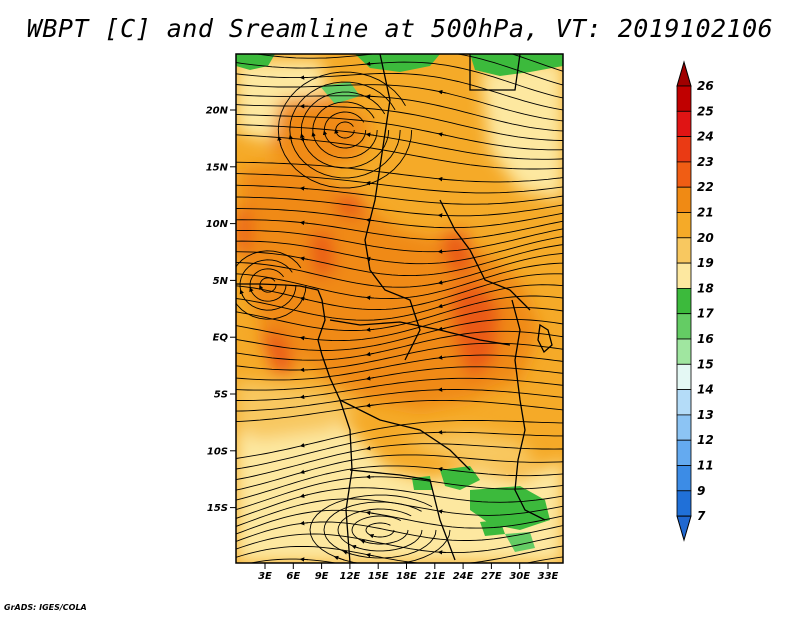 This screenshot has height=618, width=800. I want to click on lat-label: 10N, so click(217, 224).